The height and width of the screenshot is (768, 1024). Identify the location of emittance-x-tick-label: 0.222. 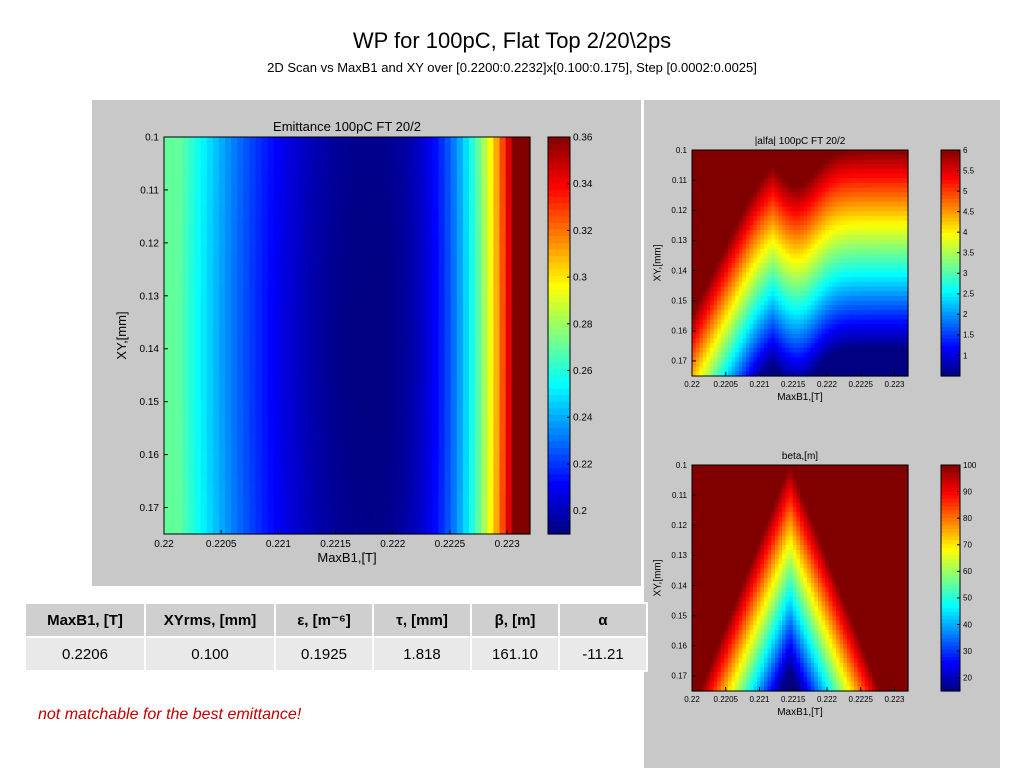
(392, 544).